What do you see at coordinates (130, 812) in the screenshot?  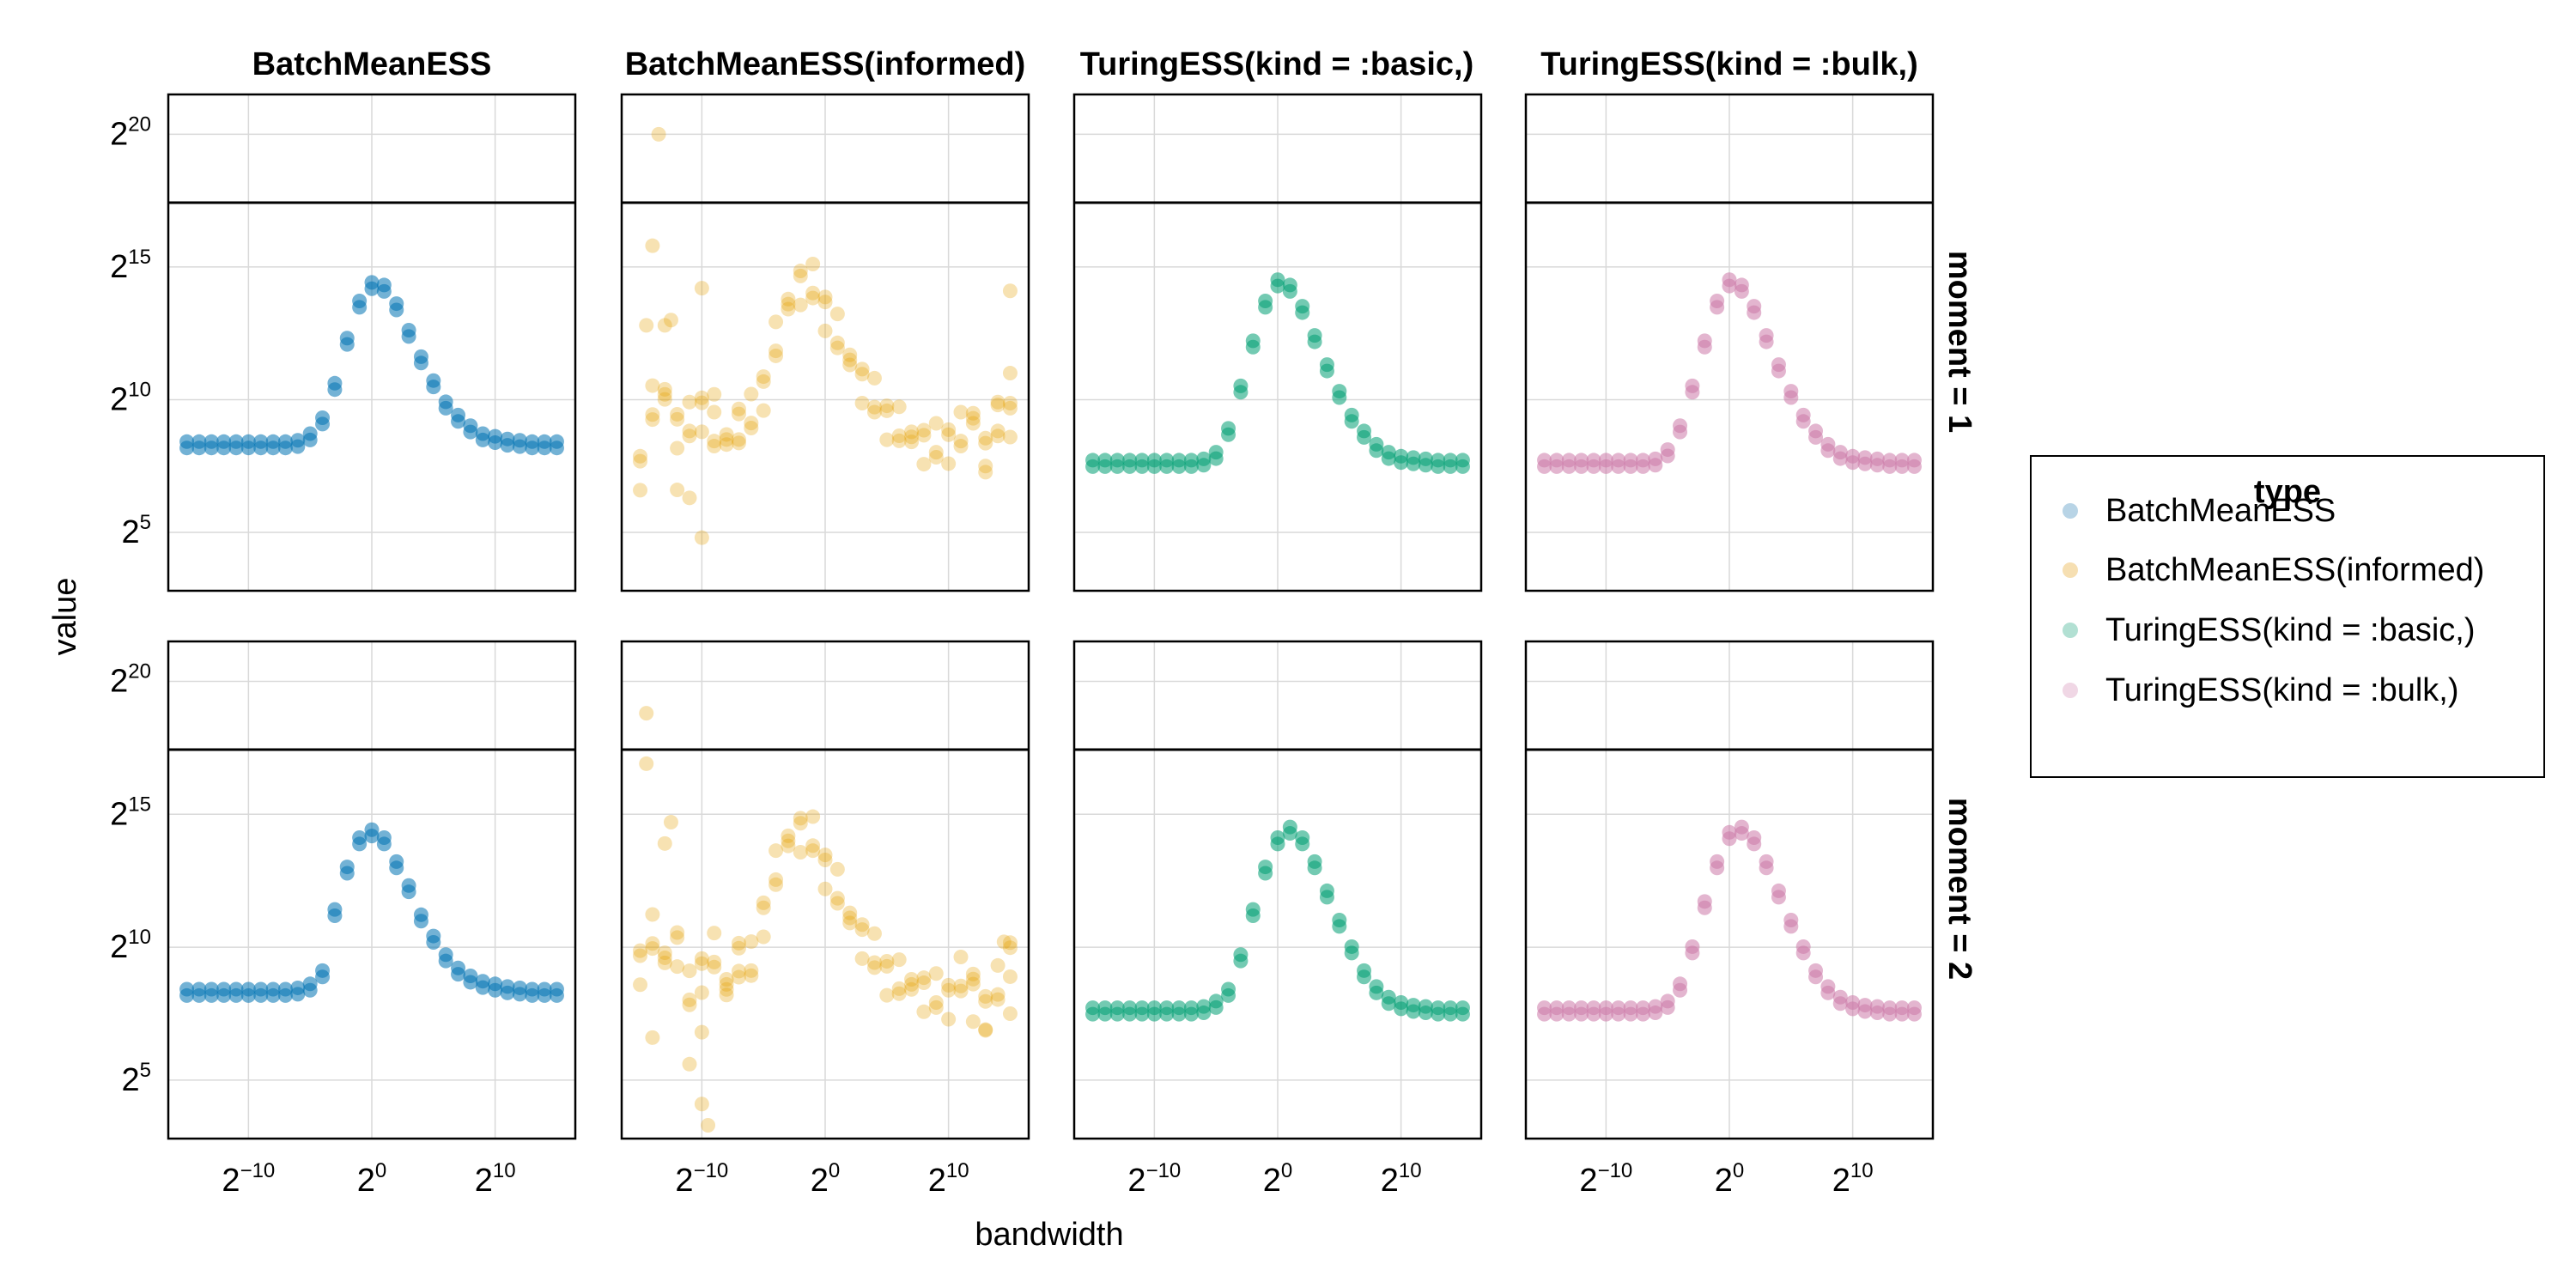 I see `y-tick-label: 215` at bounding box center [130, 812].